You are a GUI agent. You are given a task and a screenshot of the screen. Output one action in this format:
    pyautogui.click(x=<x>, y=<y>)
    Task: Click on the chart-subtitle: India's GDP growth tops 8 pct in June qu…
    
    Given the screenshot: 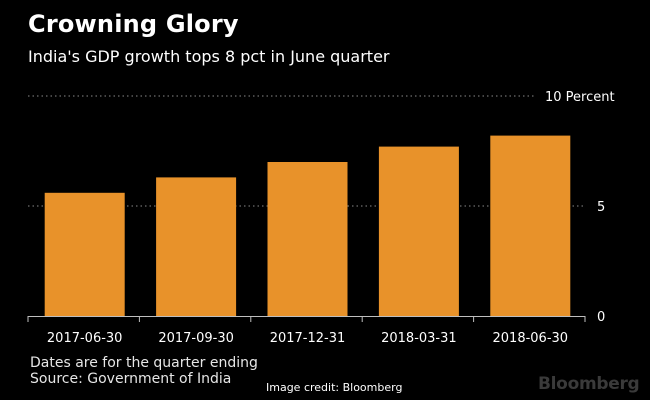 What is the action you would take?
    pyautogui.click(x=209, y=56)
    